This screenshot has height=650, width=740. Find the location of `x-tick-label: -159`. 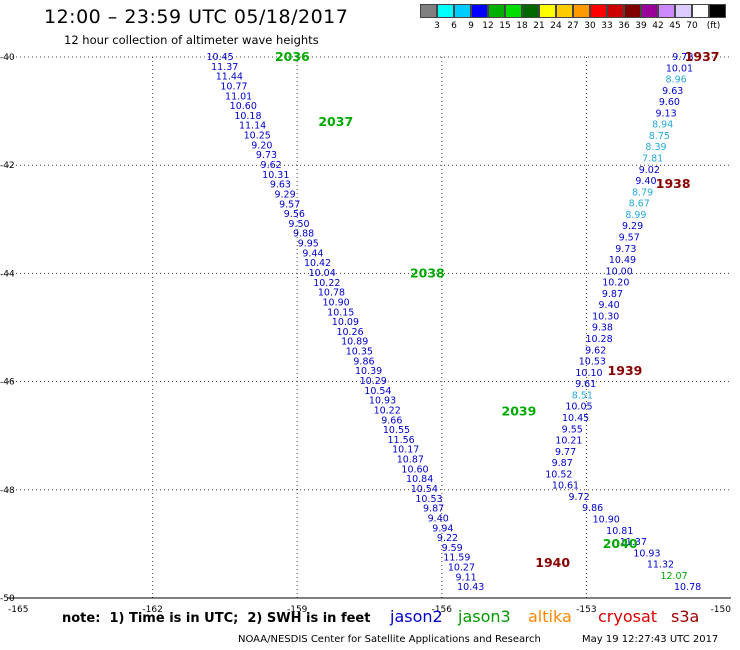

x-tick-label: -159 is located at coordinates (297, 610).